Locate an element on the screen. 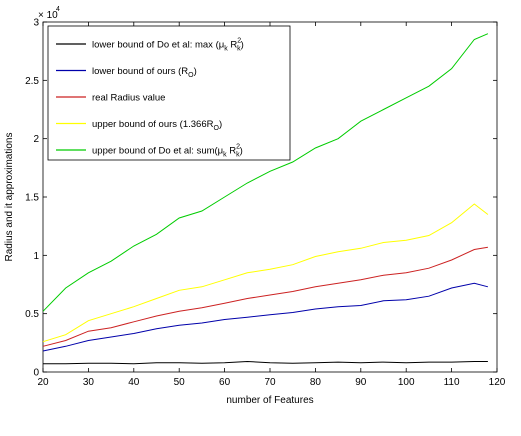 The image size is (521, 436). y-axis-exponent-power: 4 is located at coordinates (58, 9).